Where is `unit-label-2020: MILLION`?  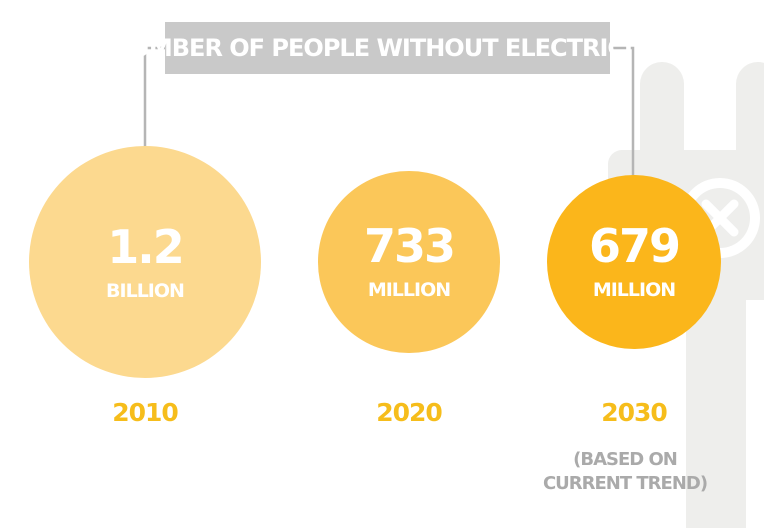
unit-label-2020: MILLION is located at coordinates (409, 290).